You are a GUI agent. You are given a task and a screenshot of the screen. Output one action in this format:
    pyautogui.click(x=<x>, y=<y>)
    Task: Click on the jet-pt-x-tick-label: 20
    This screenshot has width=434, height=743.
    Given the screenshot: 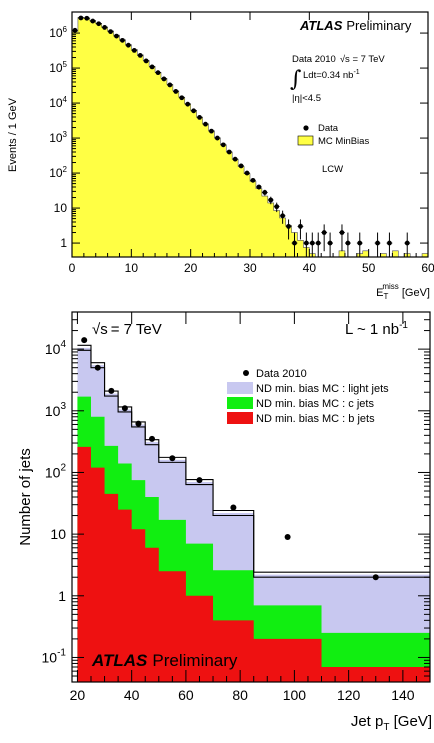 What is the action you would take?
    pyautogui.click(x=78, y=695)
    